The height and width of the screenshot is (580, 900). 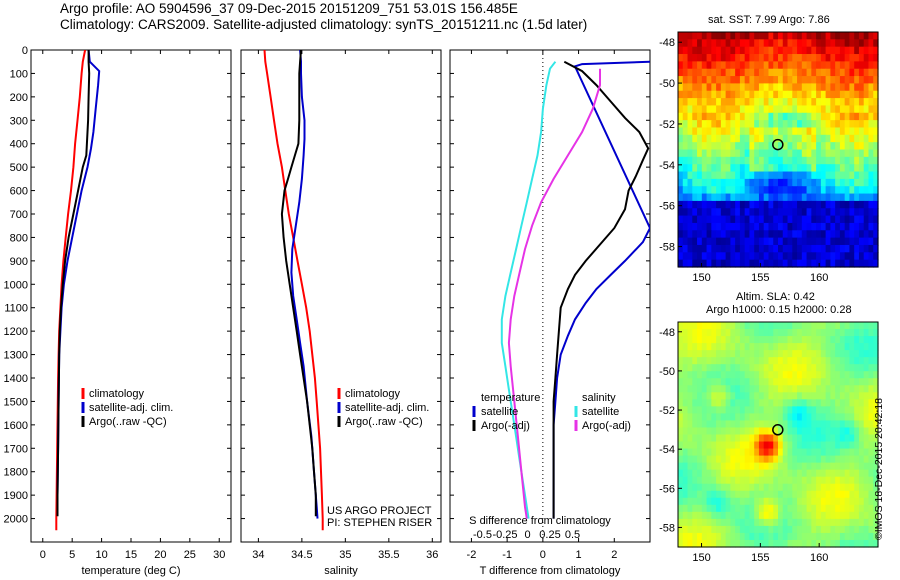 I want to click on map-y-tick-label: -48, so click(x=667, y=43).